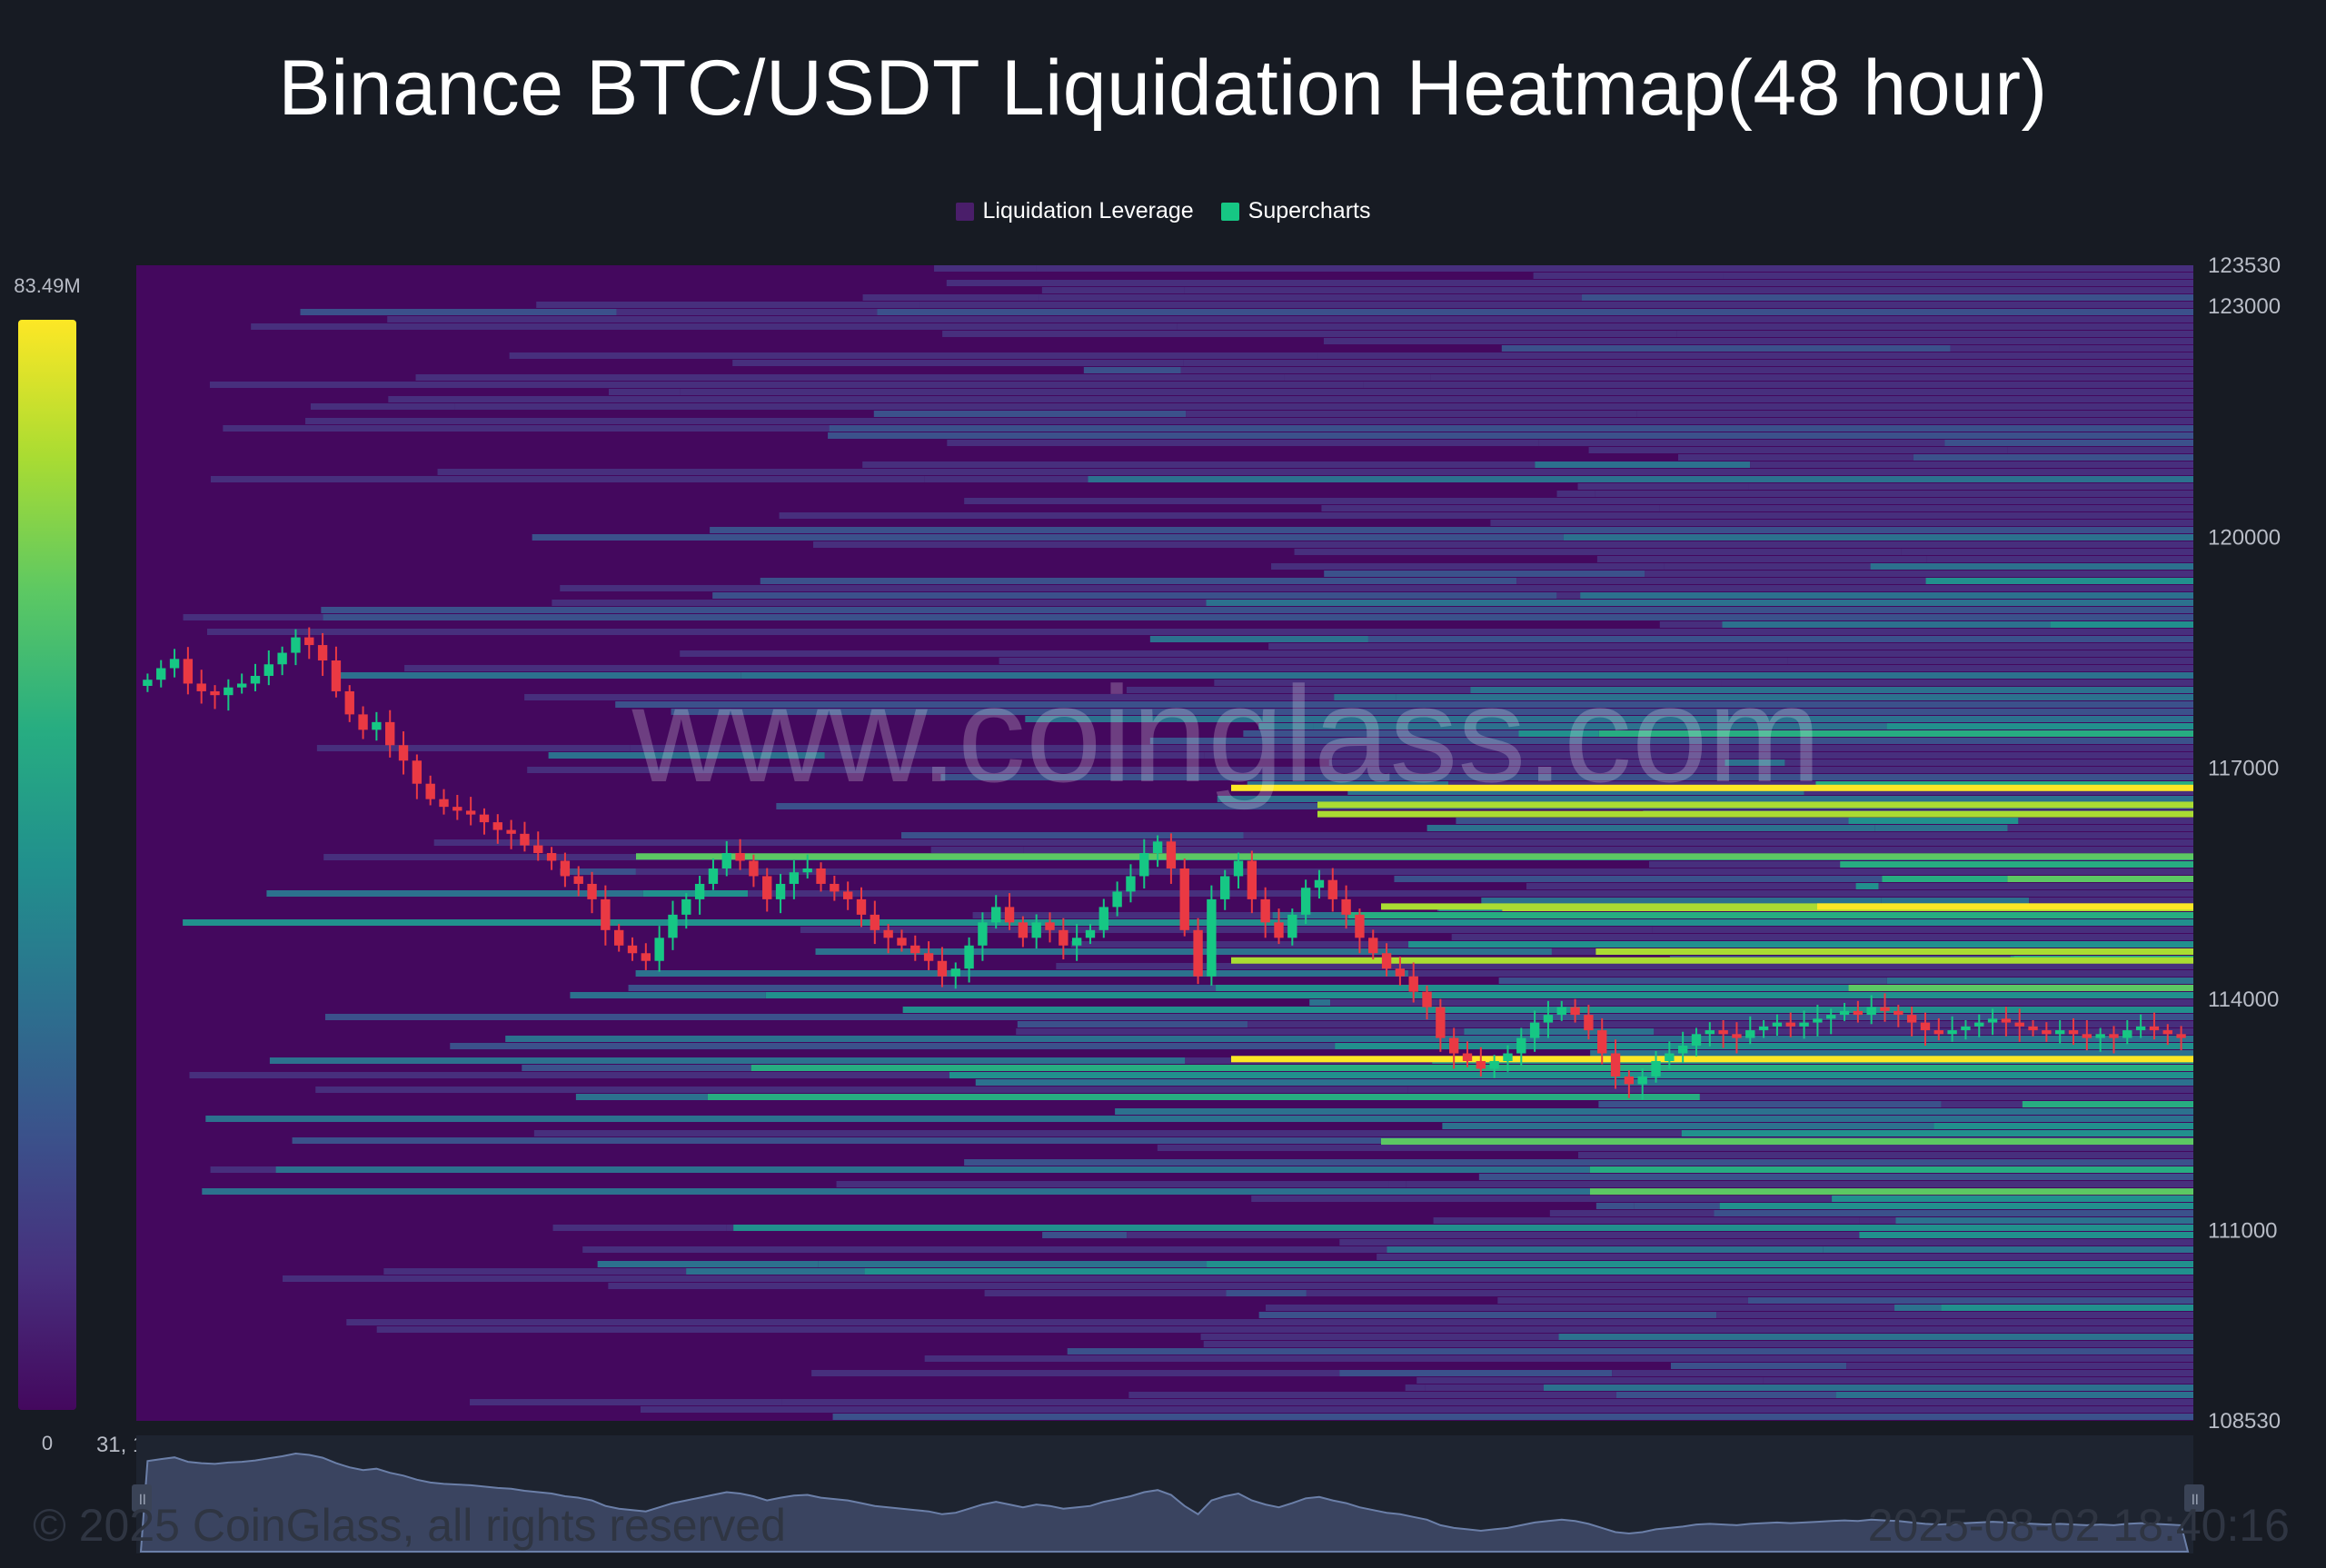 The image size is (2326, 1568). Describe the element at coordinates (1295, 211) in the screenshot. I see `legend-item-supercharts: Supercharts` at that location.